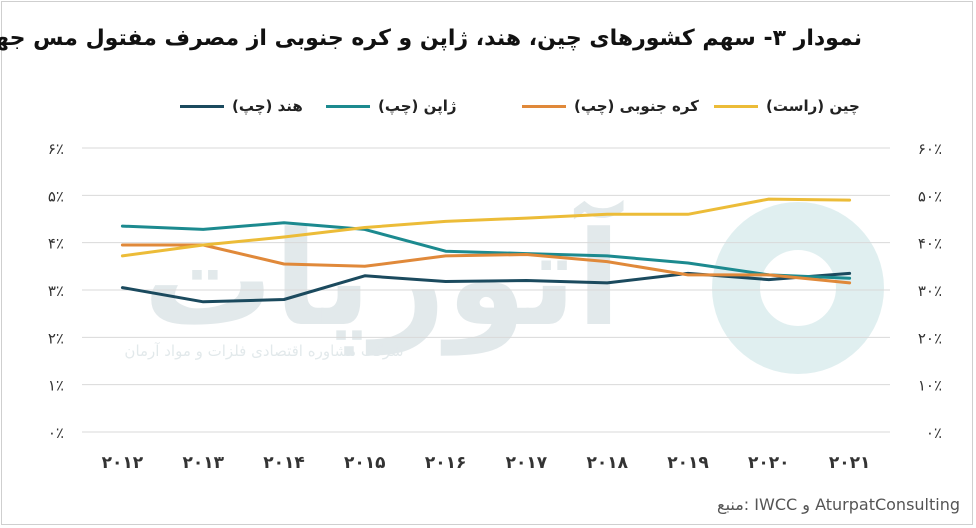 This screenshot has width=976, height=528. What do you see at coordinates (850, 463) in the screenshot?
I see `x-tick-label: ۲۰۲۱` at bounding box center [850, 463].